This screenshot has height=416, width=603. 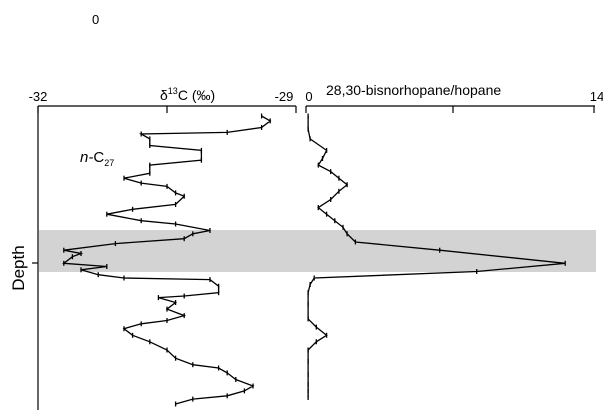 What do you see at coordinates (18, 267) in the screenshot?
I see `depth-axis-label: Depth` at bounding box center [18, 267].